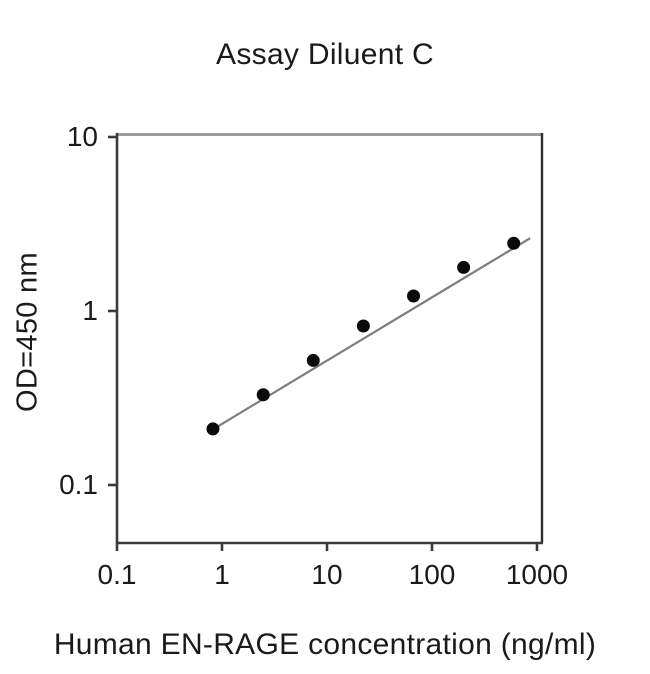 The image size is (650, 674). I want to click on y-tick-label: 10, so click(82, 136).